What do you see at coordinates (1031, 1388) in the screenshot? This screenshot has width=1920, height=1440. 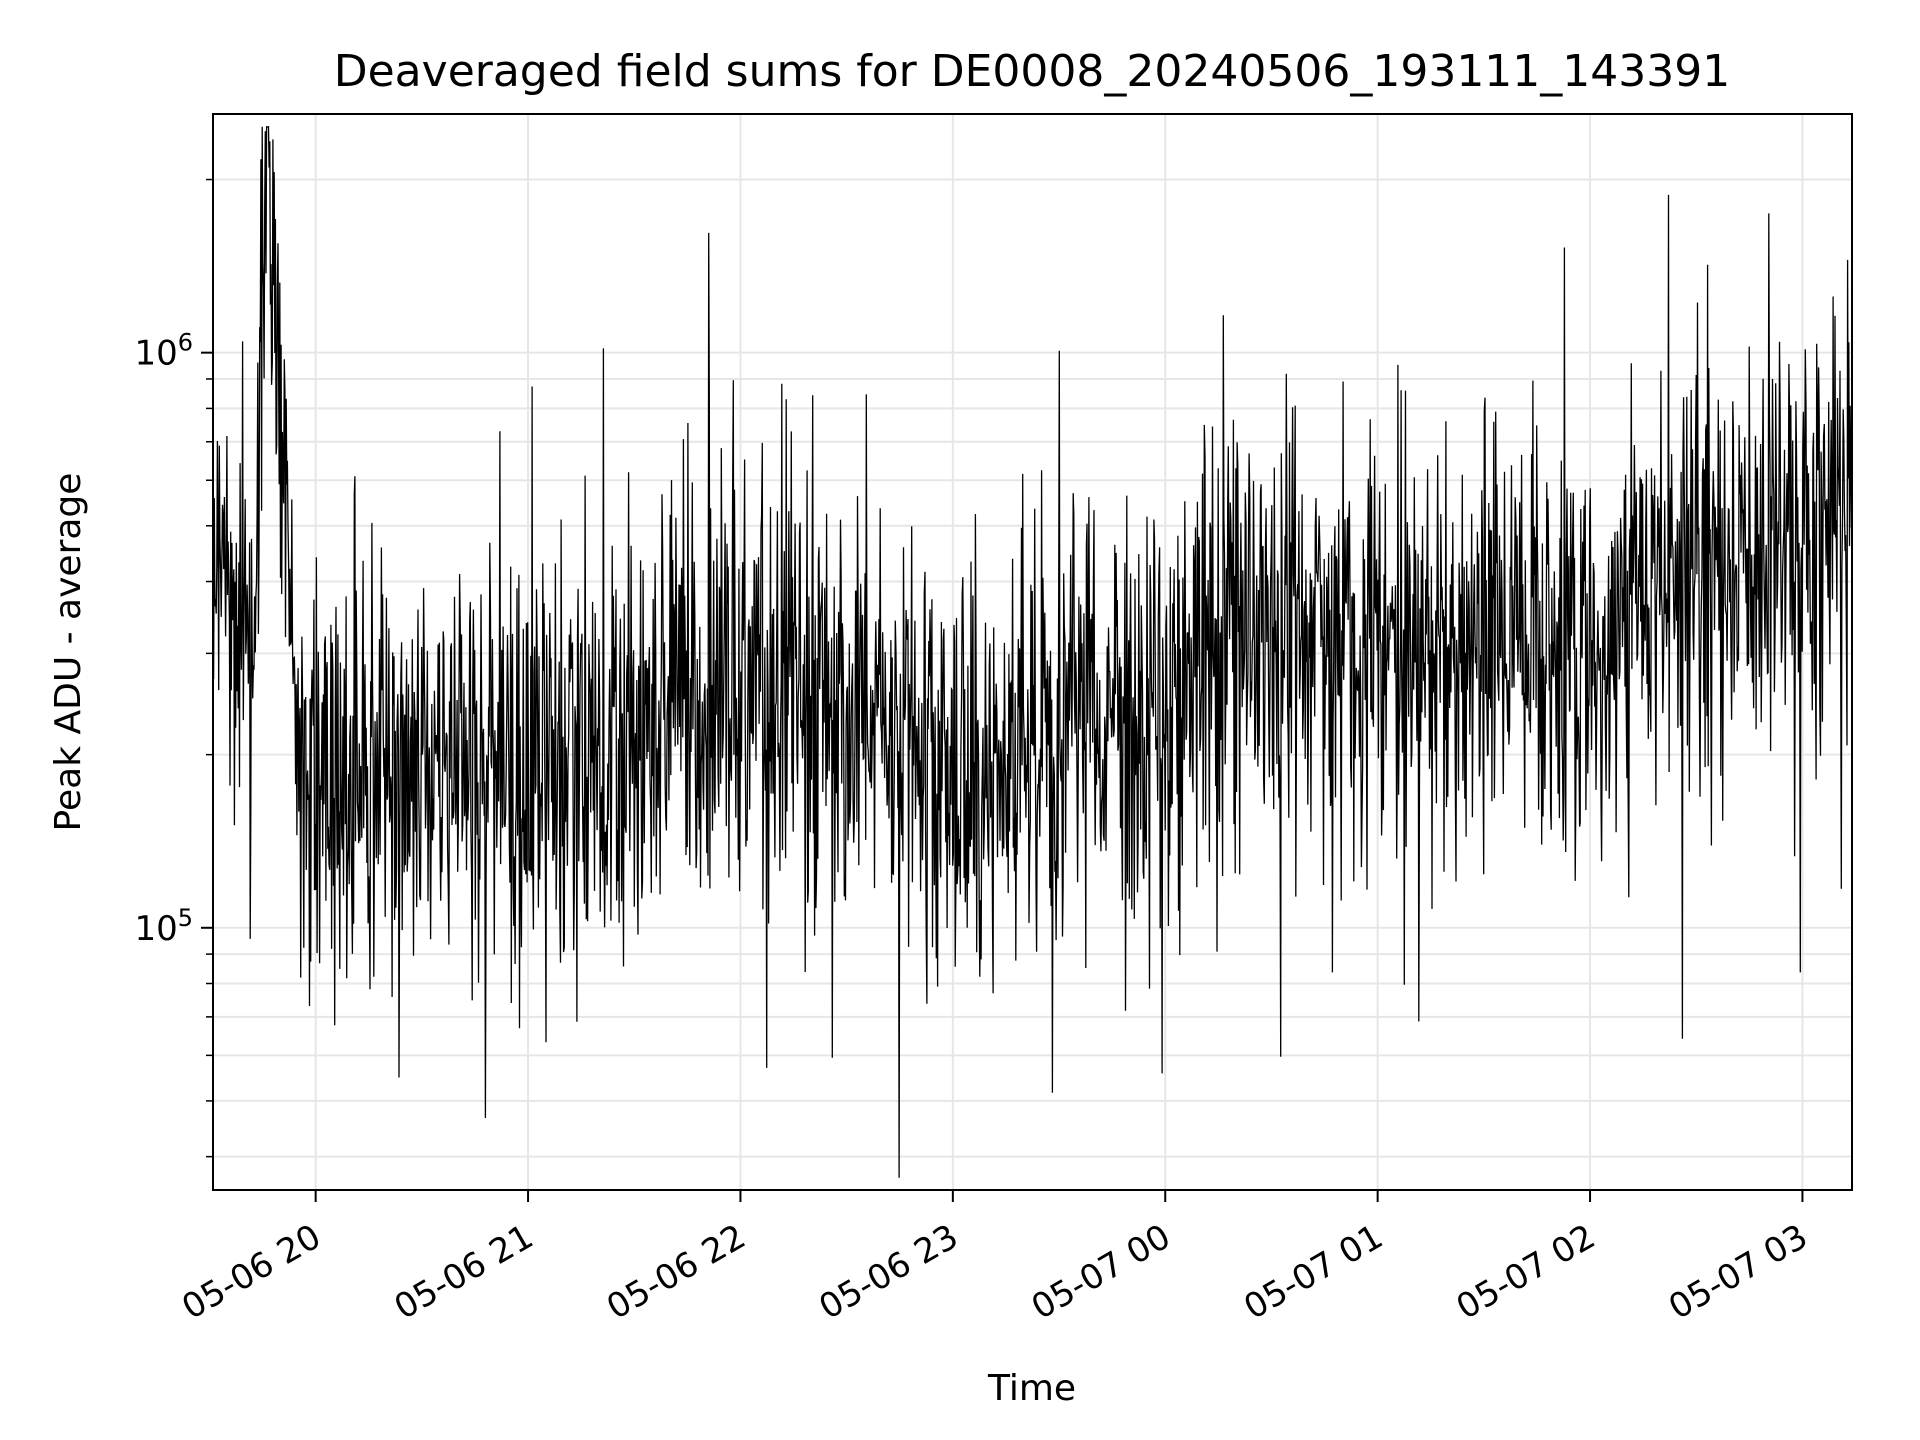 I see `x-axis-title: Time` at bounding box center [1031, 1388].